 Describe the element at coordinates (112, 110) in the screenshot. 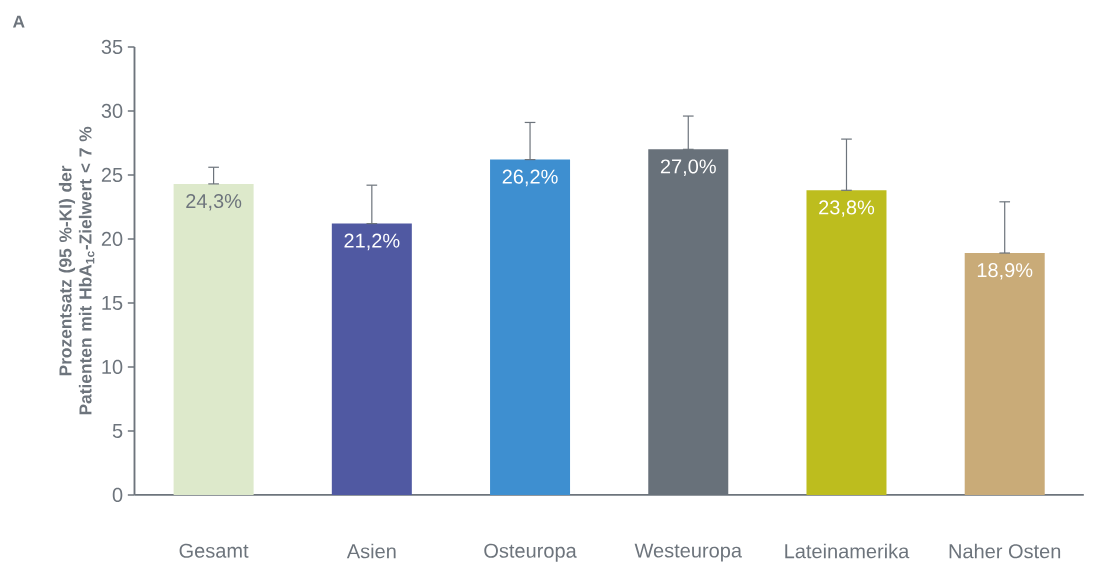

I see `y-tick-label: 30` at that location.